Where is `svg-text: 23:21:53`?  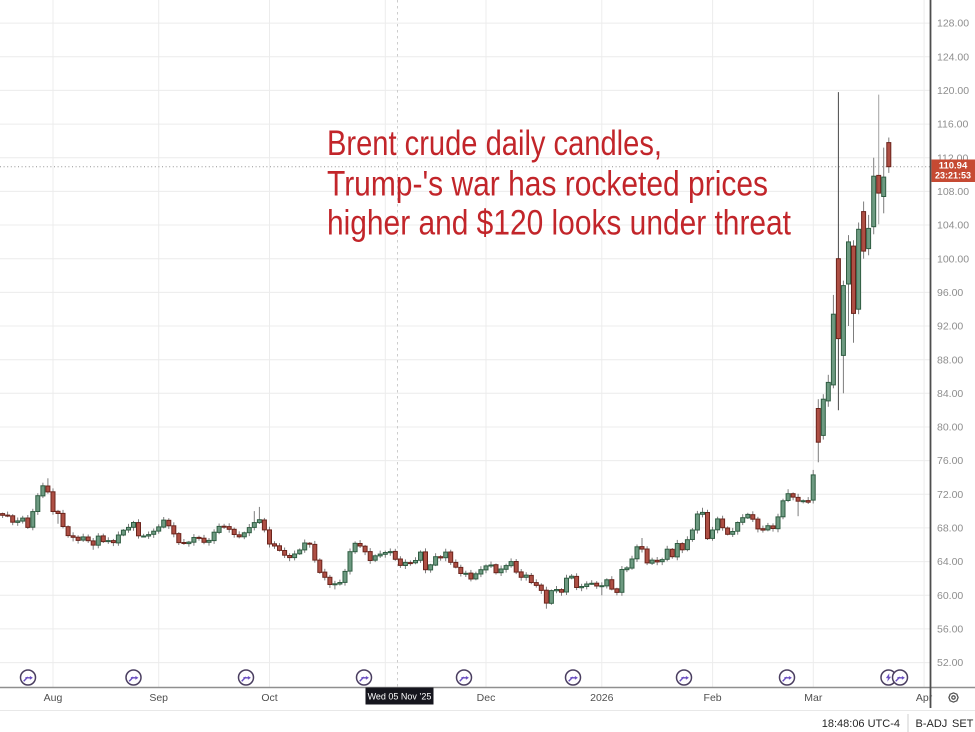
svg-text: 23:21:53 is located at coordinates (953, 176).